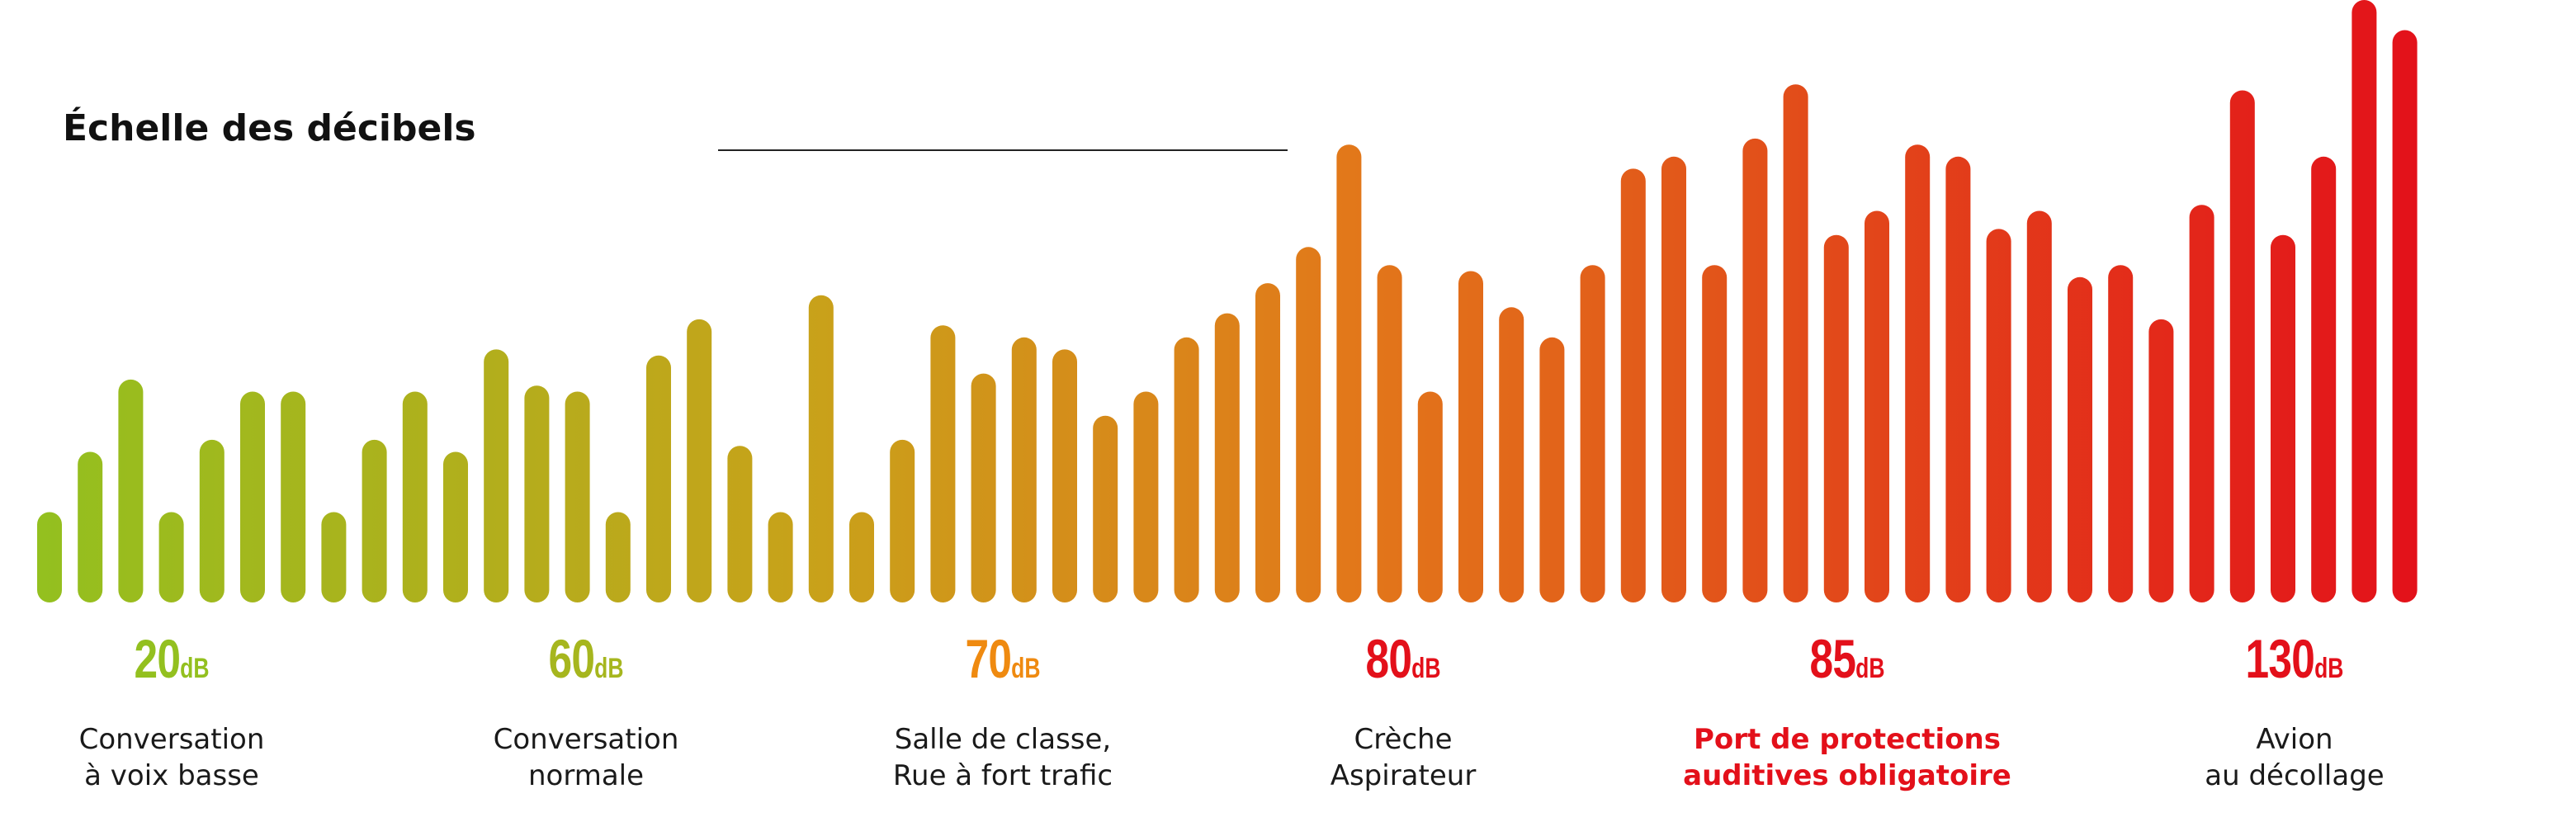 The image size is (2576, 822). I want to click on caption-line: Avion, so click(2294, 740).